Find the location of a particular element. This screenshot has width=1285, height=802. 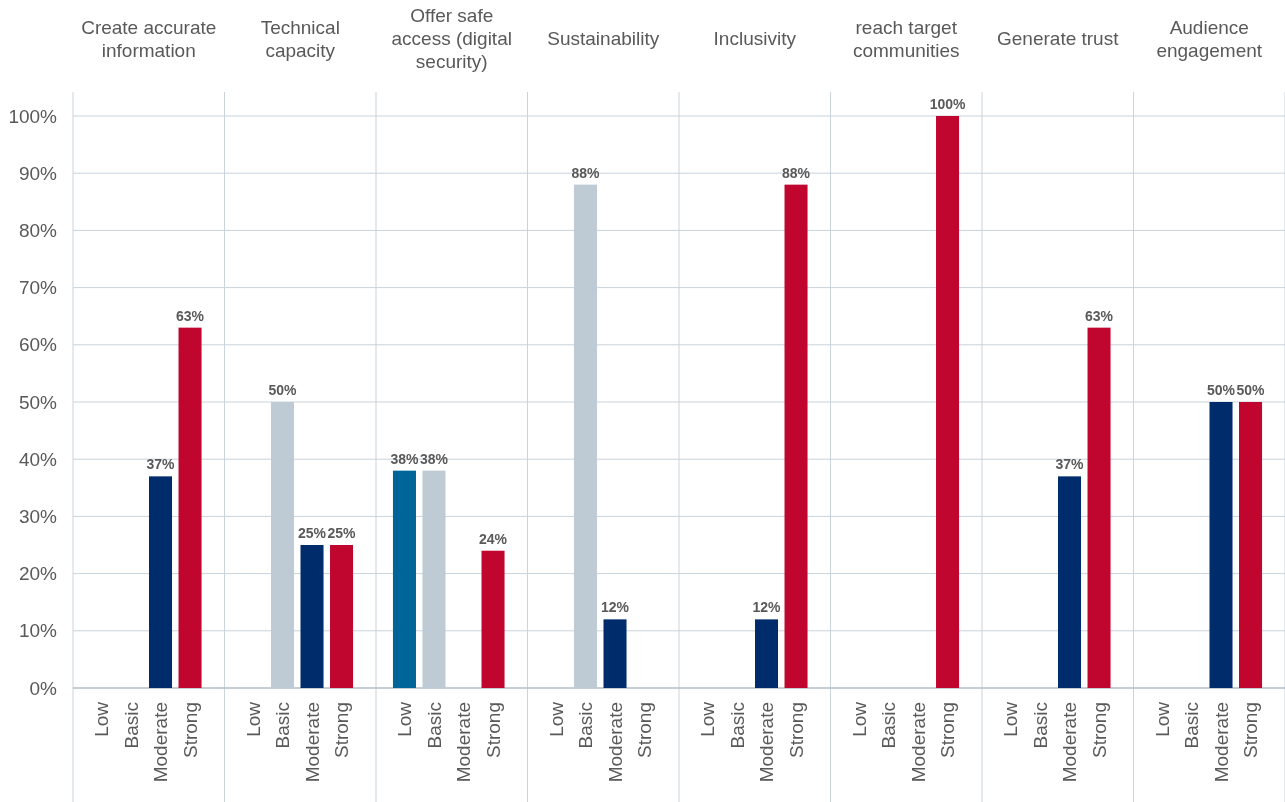

chart-title: Generate trust is located at coordinates (1058, 38).